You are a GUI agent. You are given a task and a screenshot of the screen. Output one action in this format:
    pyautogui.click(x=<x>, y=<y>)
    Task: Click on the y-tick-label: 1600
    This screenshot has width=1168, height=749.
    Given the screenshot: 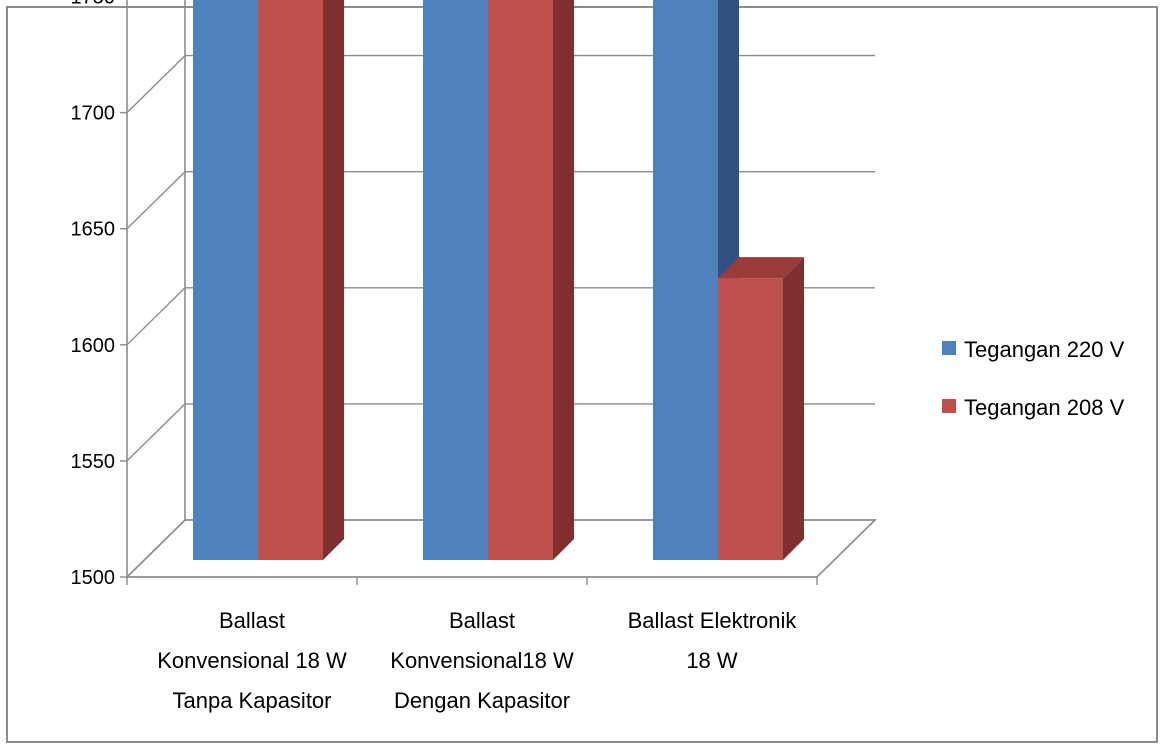 What is the action you would take?
    pyautogui.click(x=93, y=346)
    